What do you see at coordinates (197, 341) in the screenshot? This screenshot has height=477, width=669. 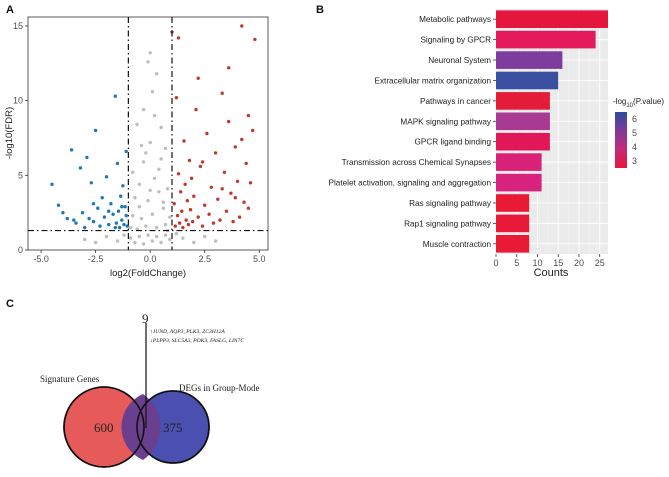 I see `downregulated-genes: ↓PLPP3, SLC5A3, PDK3, FASLG, LIN7C` at bounding box center [197, 341].